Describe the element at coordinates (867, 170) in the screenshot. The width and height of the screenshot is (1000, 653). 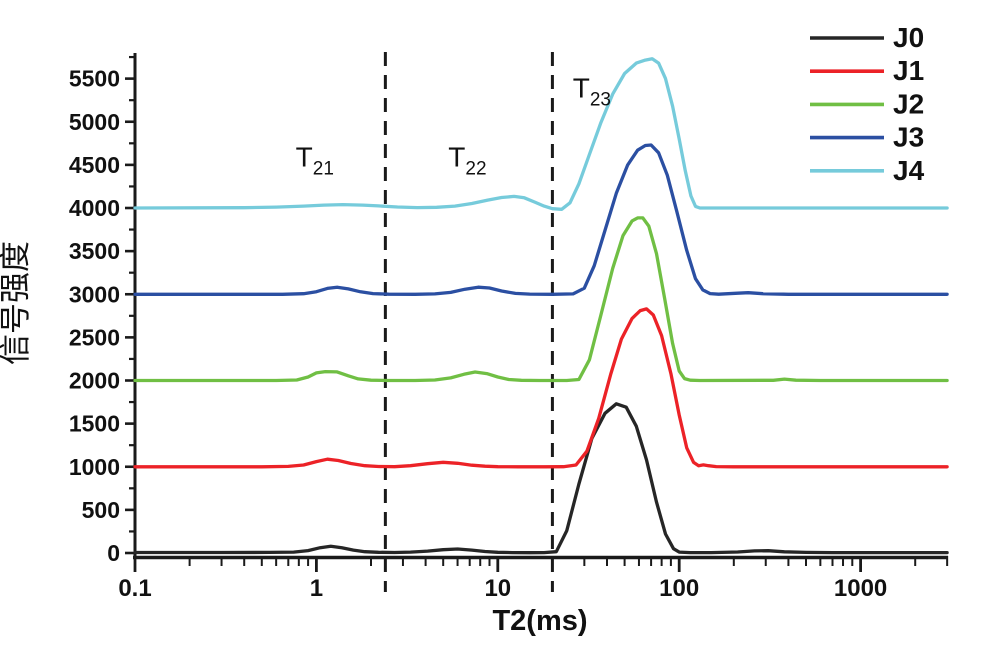
I see `legend-item-J4: J4` at that location.